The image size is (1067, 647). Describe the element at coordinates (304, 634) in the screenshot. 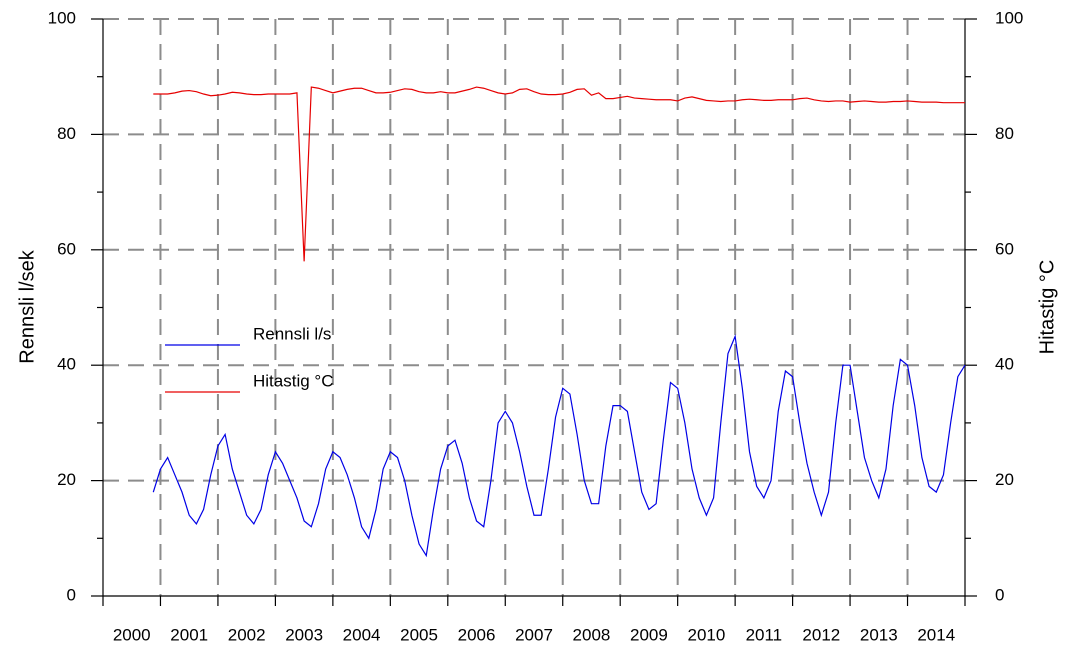

I see `x-tick-label: 2003` at that location.